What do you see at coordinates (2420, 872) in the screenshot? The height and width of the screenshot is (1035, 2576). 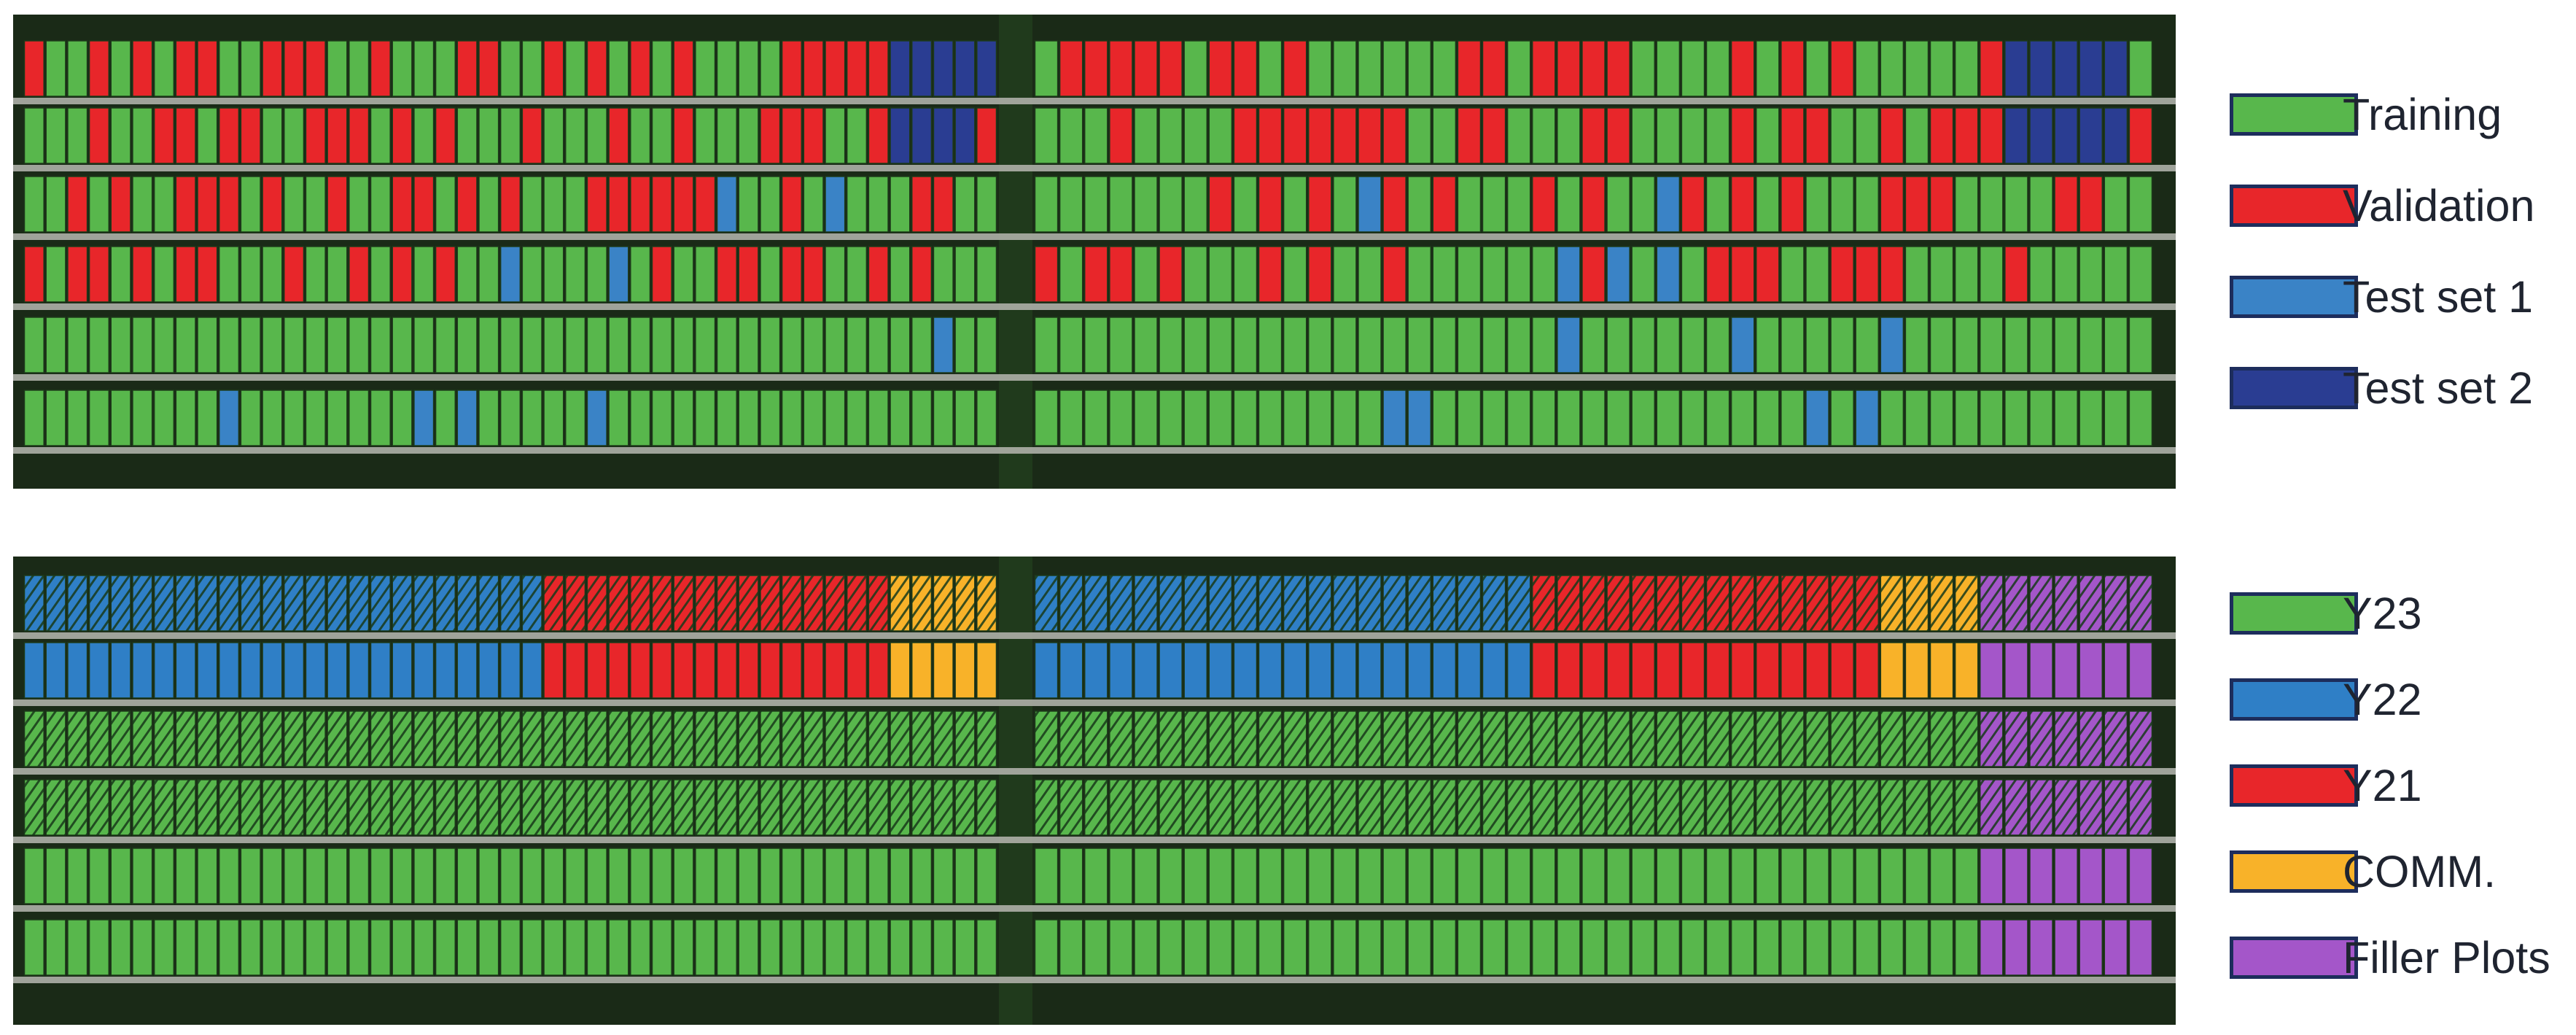 I see `legend-label-comm: COMM.` at bounding box center [2420, 872].